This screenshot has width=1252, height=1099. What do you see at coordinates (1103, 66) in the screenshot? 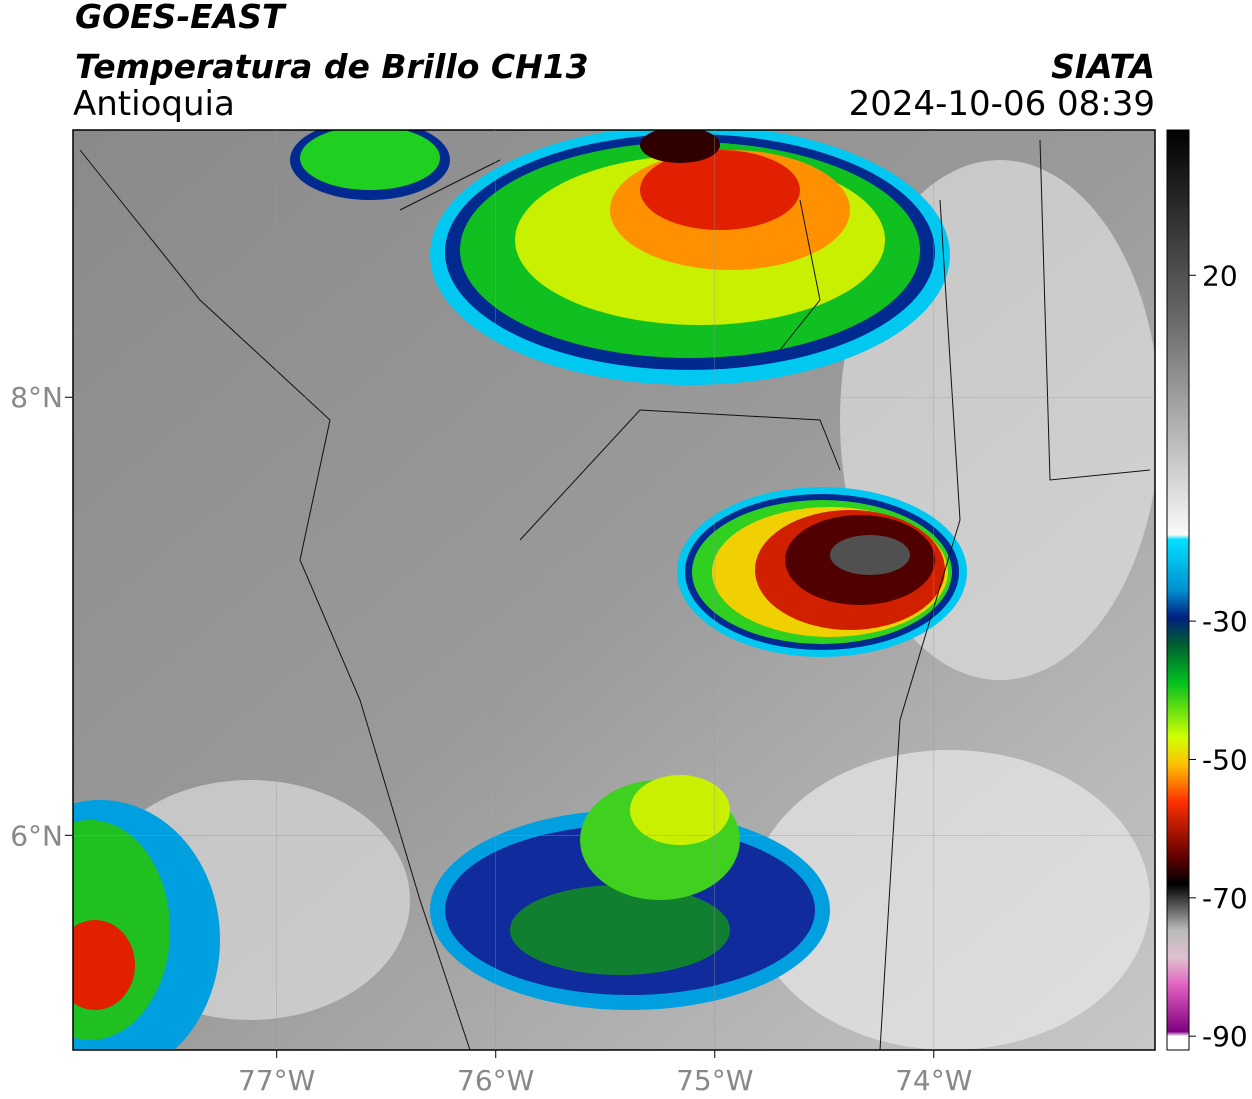
I see `source: SIATA` at bounding box center [1103, 66].